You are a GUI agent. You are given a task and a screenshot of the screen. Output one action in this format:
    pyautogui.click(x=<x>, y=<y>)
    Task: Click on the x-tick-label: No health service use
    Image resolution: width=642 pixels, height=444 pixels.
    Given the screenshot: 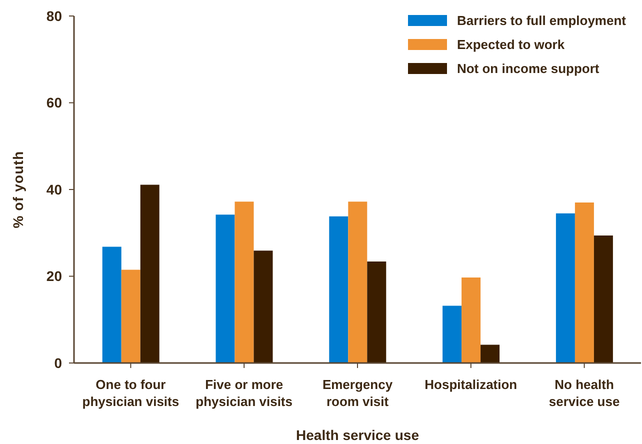 What is the action you would take?
    pyautogui.click(x=584, y=393)
    